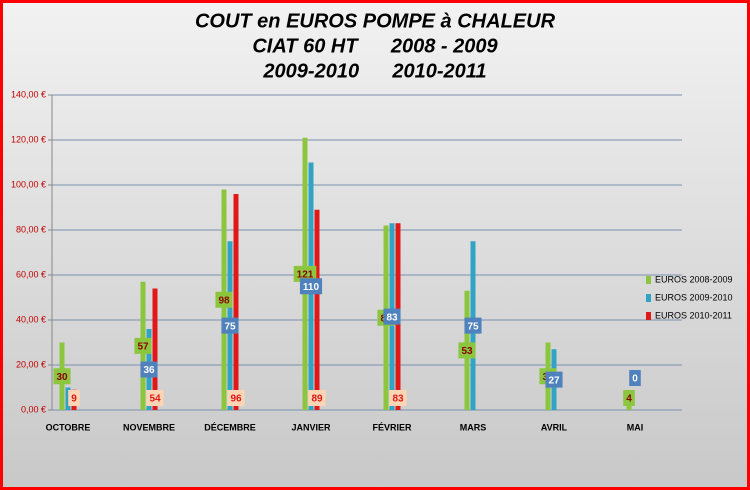  I want to click on legend-label: EUROS 2010-2011, so click(693, 315).